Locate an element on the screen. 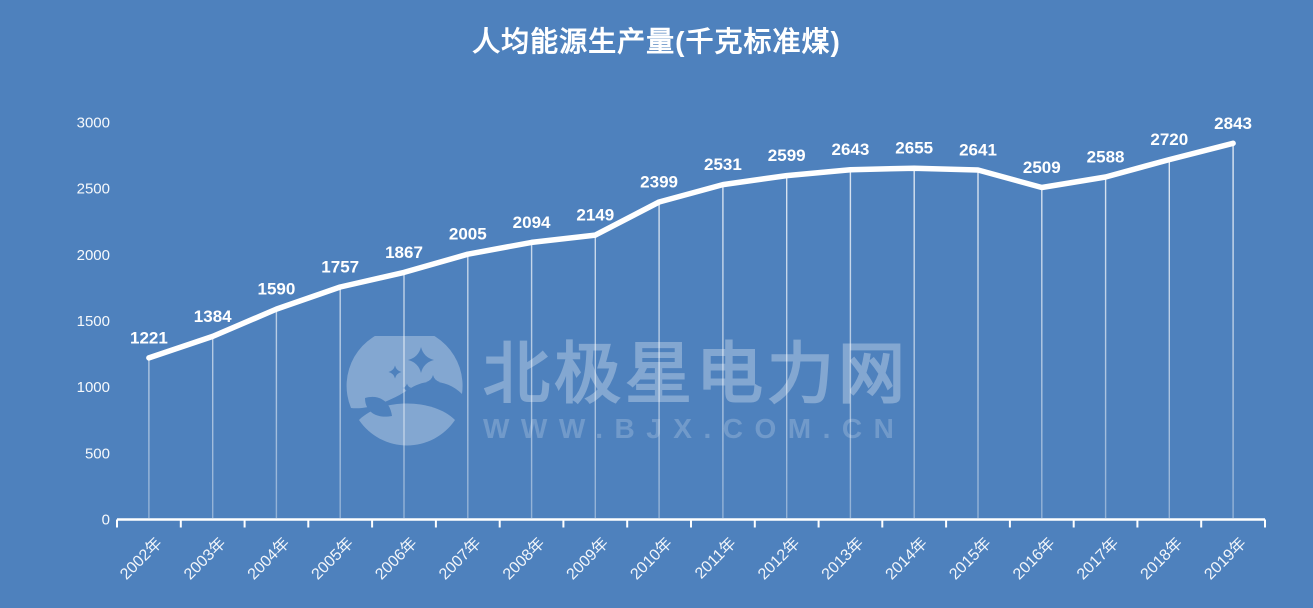 The image size is (1313, 608). x-tick-label: 2011年 is located at coordinates (715, 558).